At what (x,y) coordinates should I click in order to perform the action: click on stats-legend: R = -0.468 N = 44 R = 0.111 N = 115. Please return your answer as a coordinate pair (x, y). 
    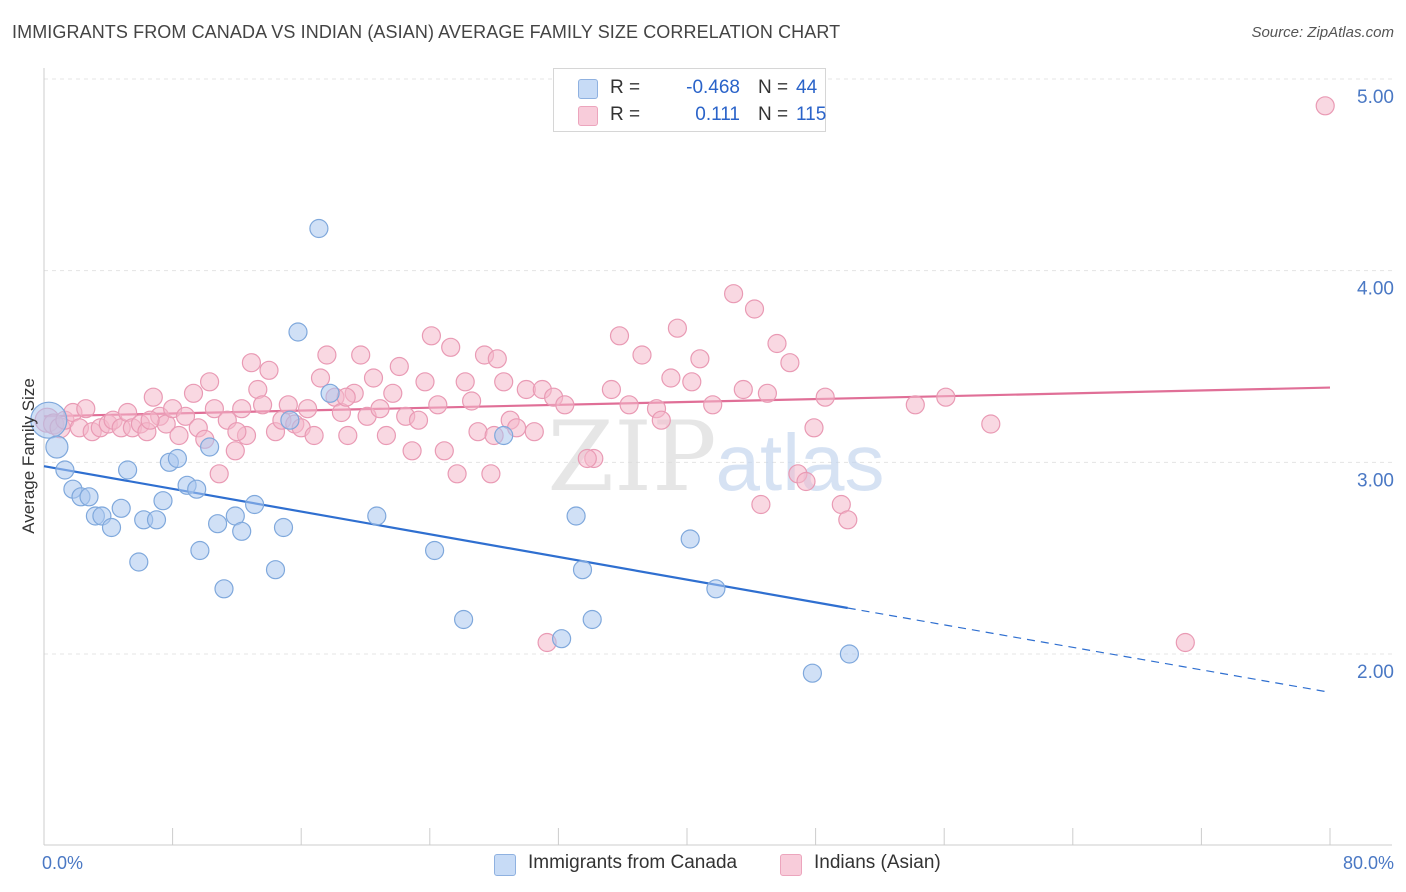
    Looking at the image, I should click on (689, 100).